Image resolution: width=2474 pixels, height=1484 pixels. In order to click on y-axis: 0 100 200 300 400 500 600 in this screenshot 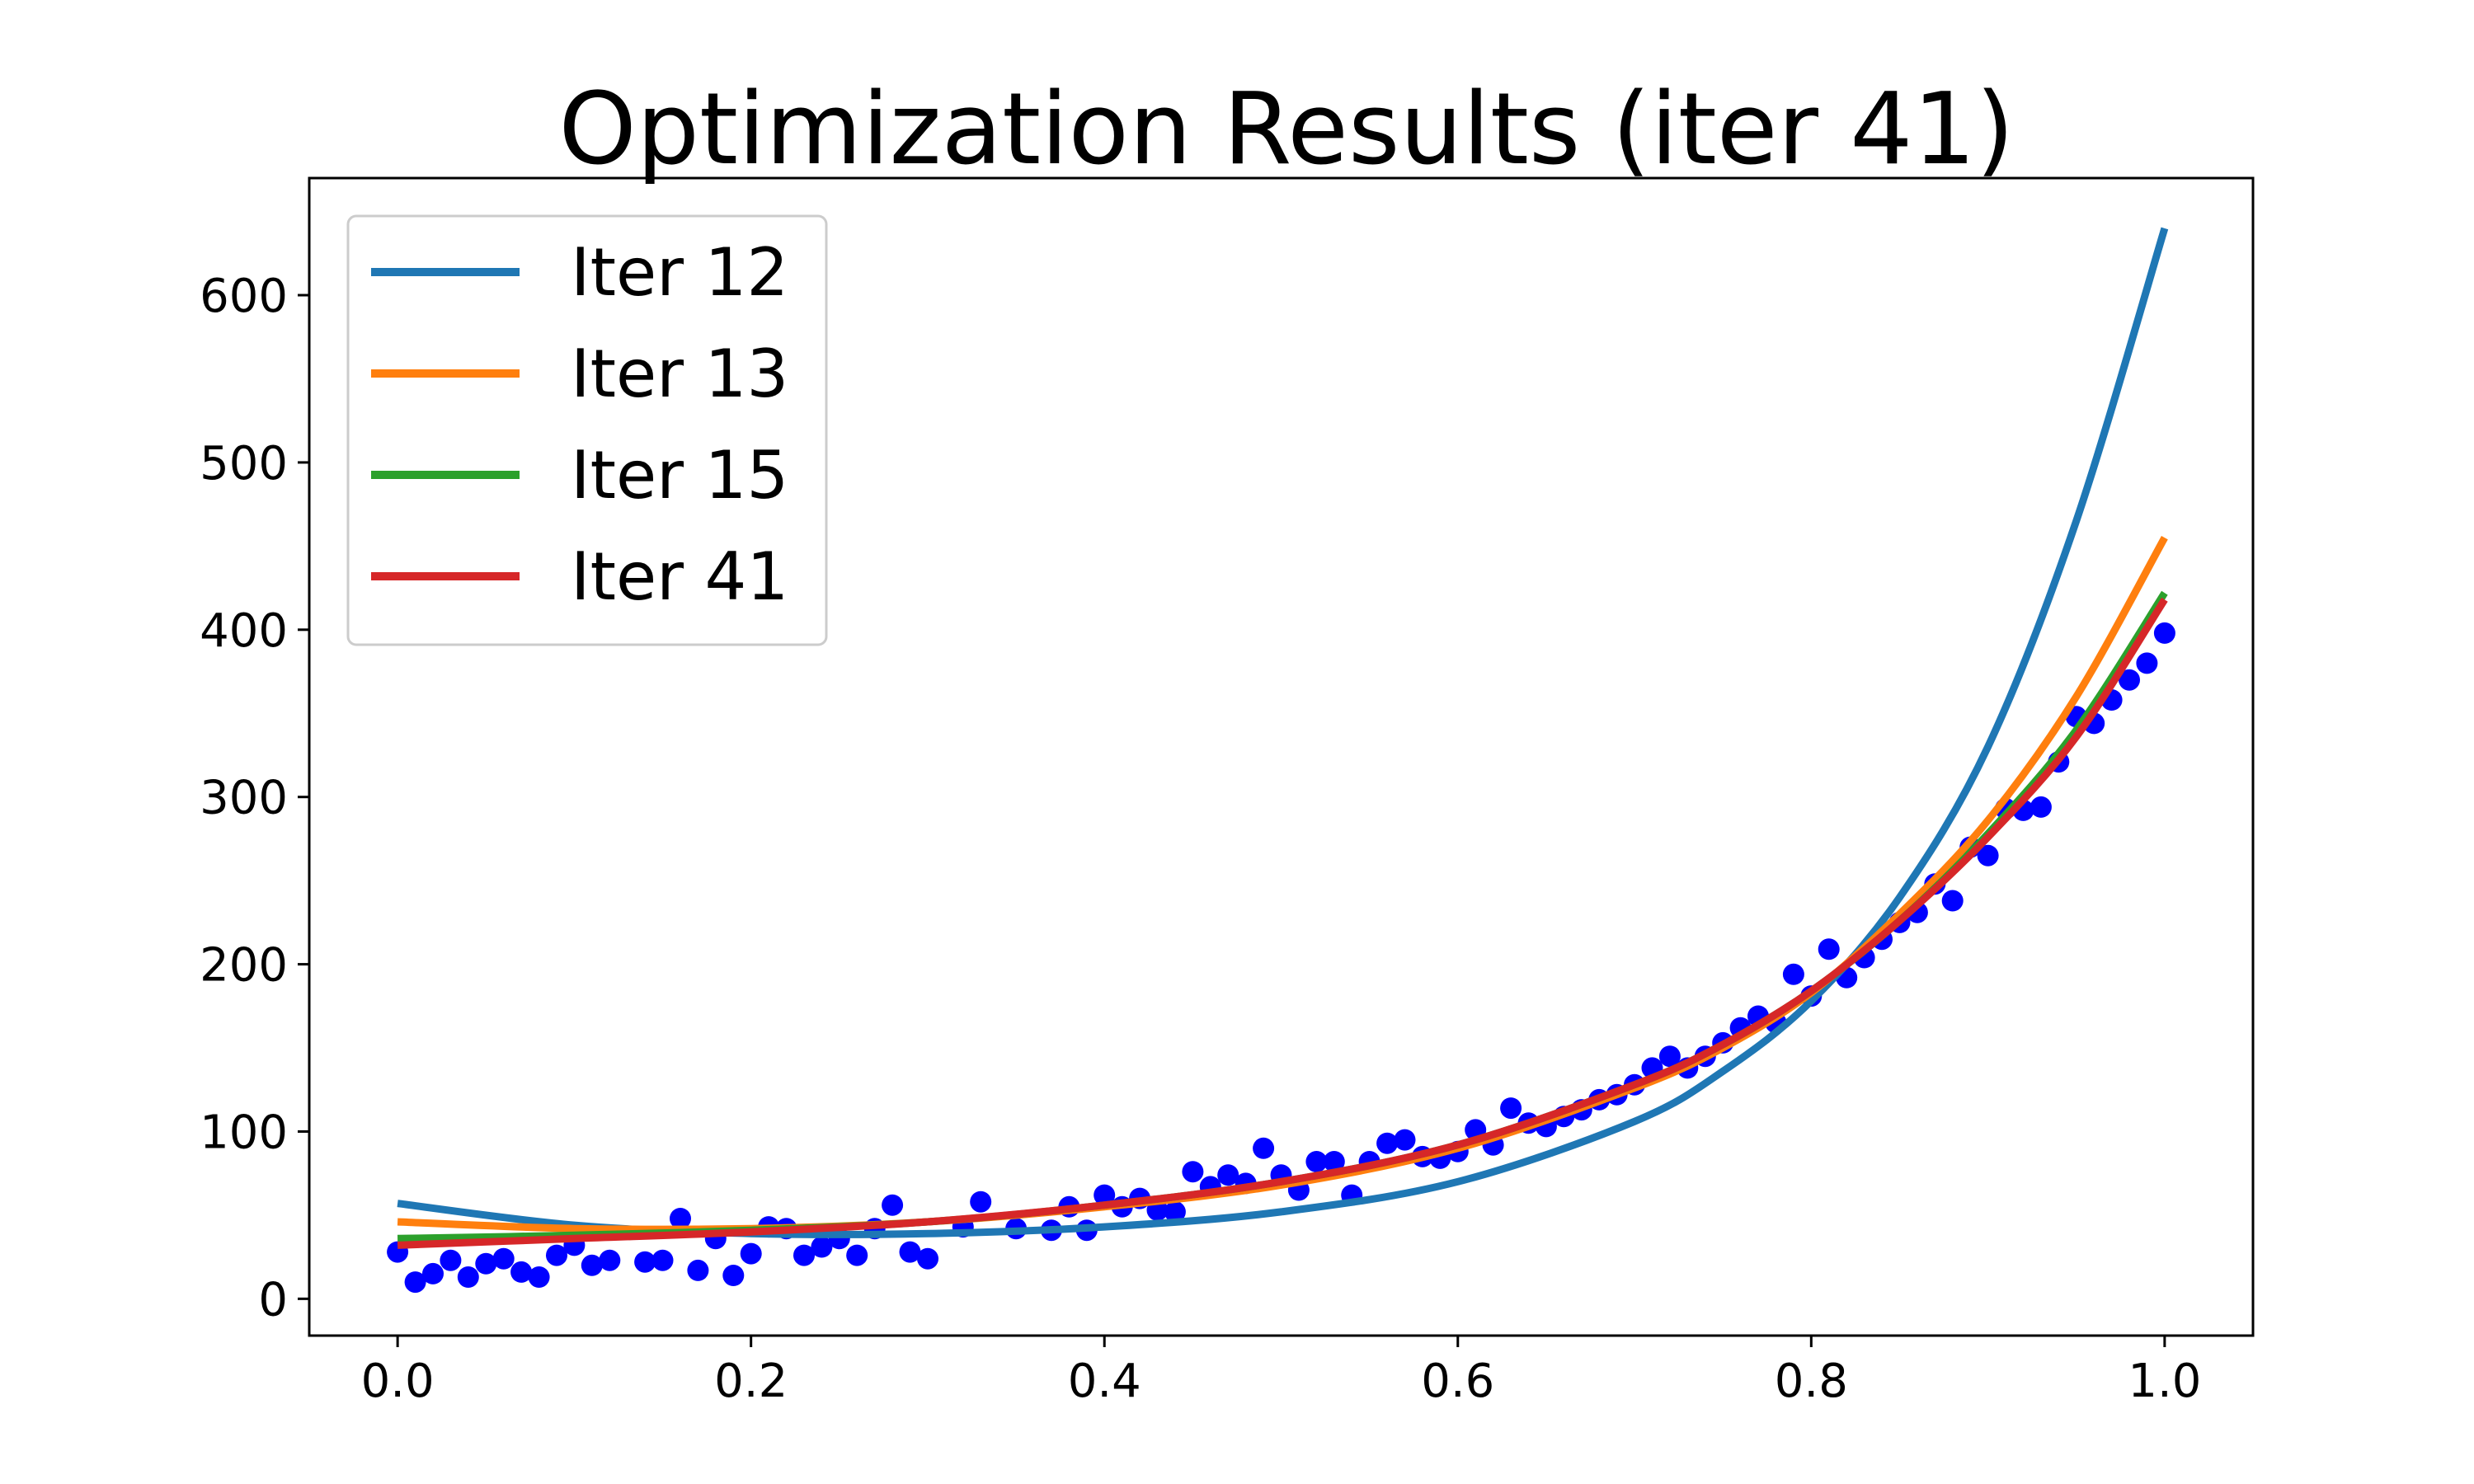, I will do `click(254, 798)`.